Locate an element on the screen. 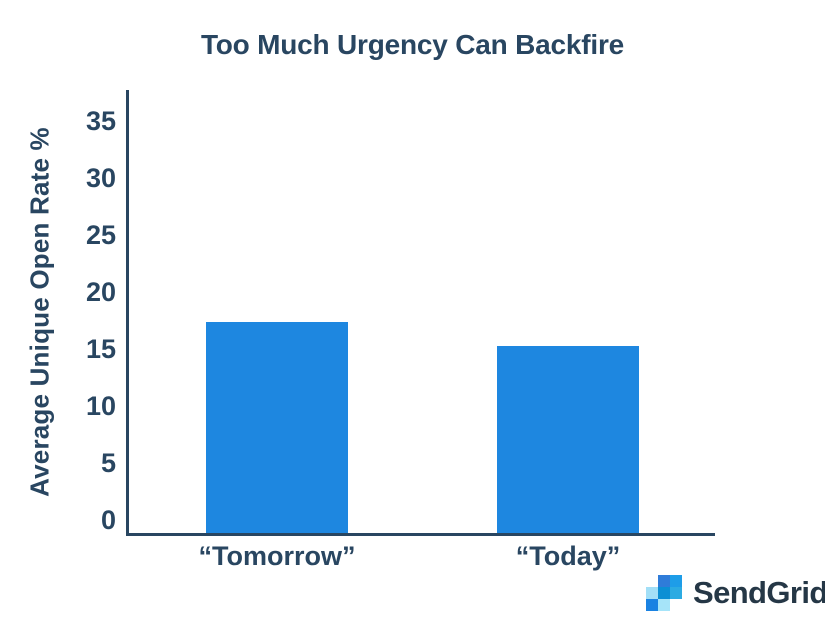 The image size is (825, 621). sendgrid-logo: SendGrid is located at coordinates (735, 595).